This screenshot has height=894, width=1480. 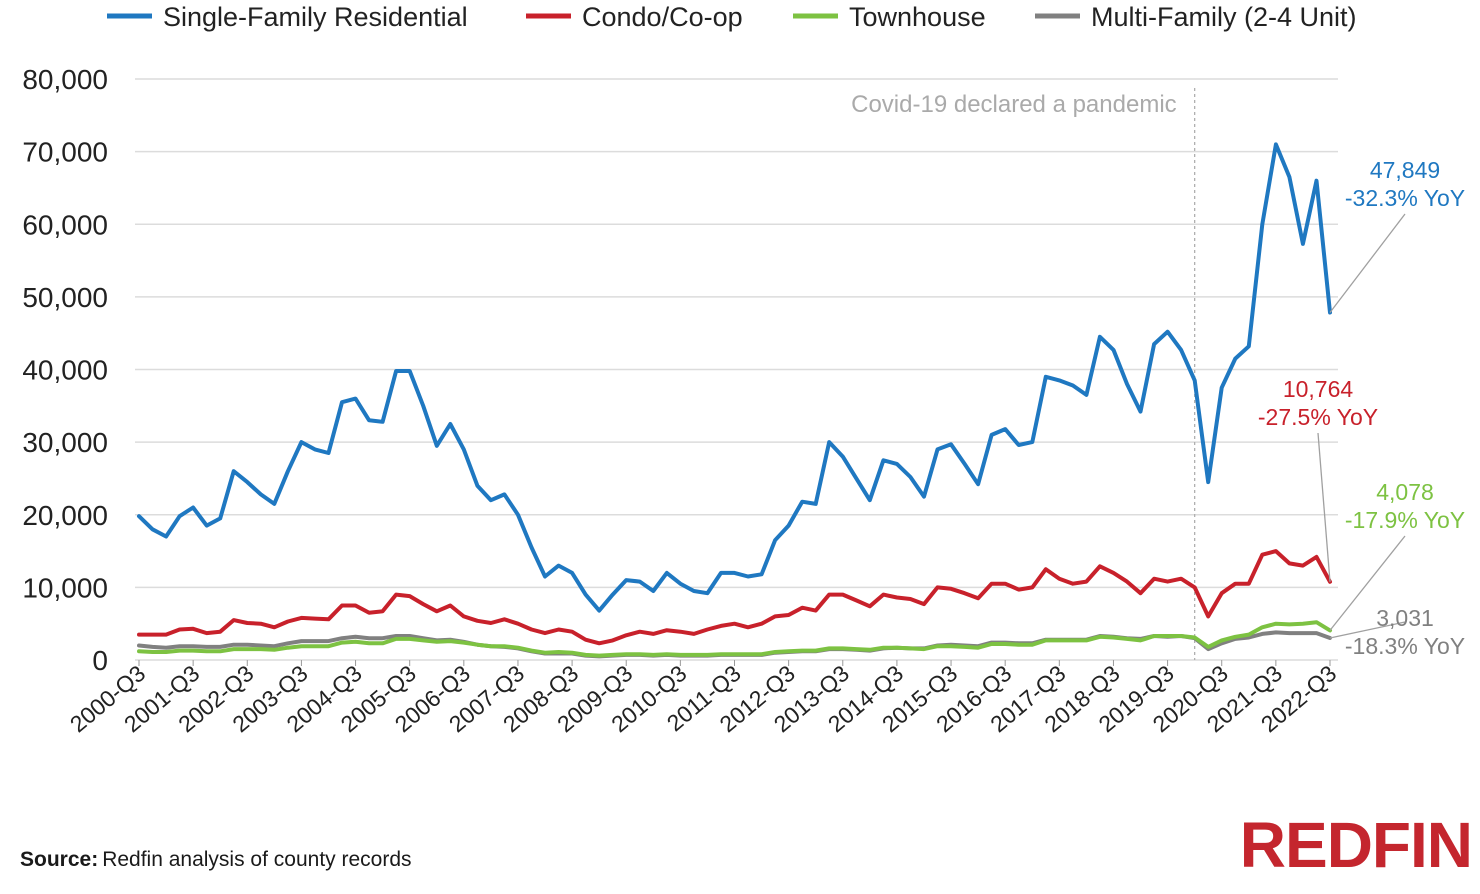 I want to click on series-line-condo-co-op, so click(x=734, y=597).